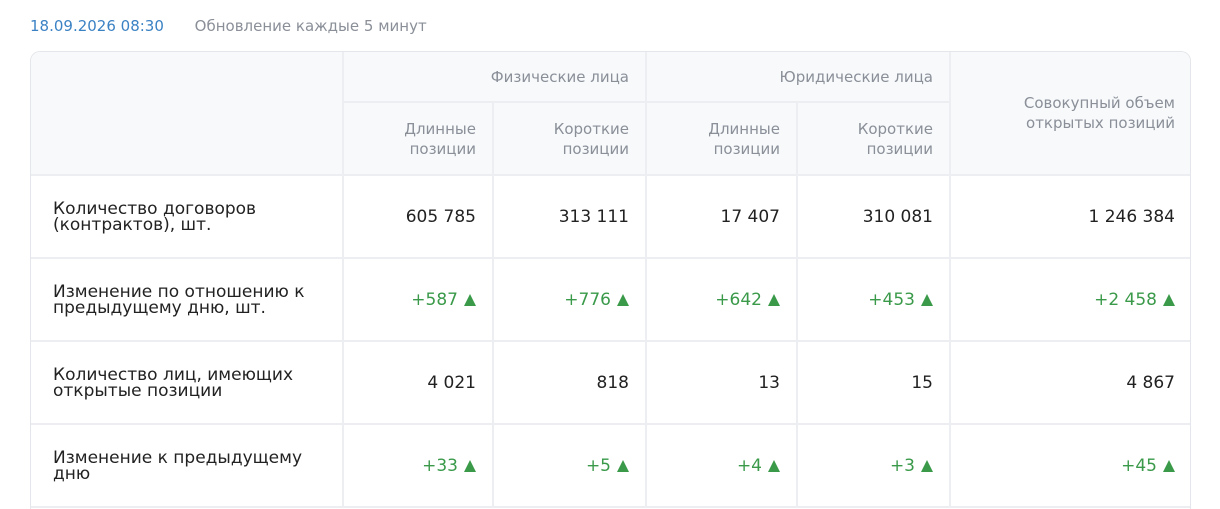 This screenshot has width=1220, height=509. Describe the element at coordinates (1125, 299) in the screenshot. I see `cell-value: +2 458` at that location.